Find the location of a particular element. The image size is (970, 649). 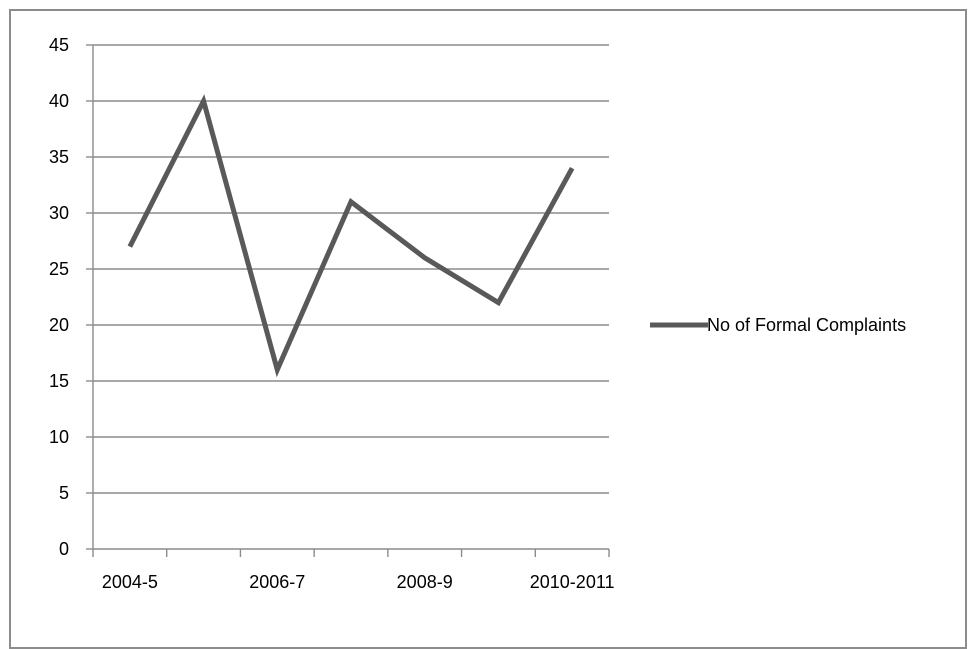

x-tick-label: 2004-5 is located at coordinates (130, 582).